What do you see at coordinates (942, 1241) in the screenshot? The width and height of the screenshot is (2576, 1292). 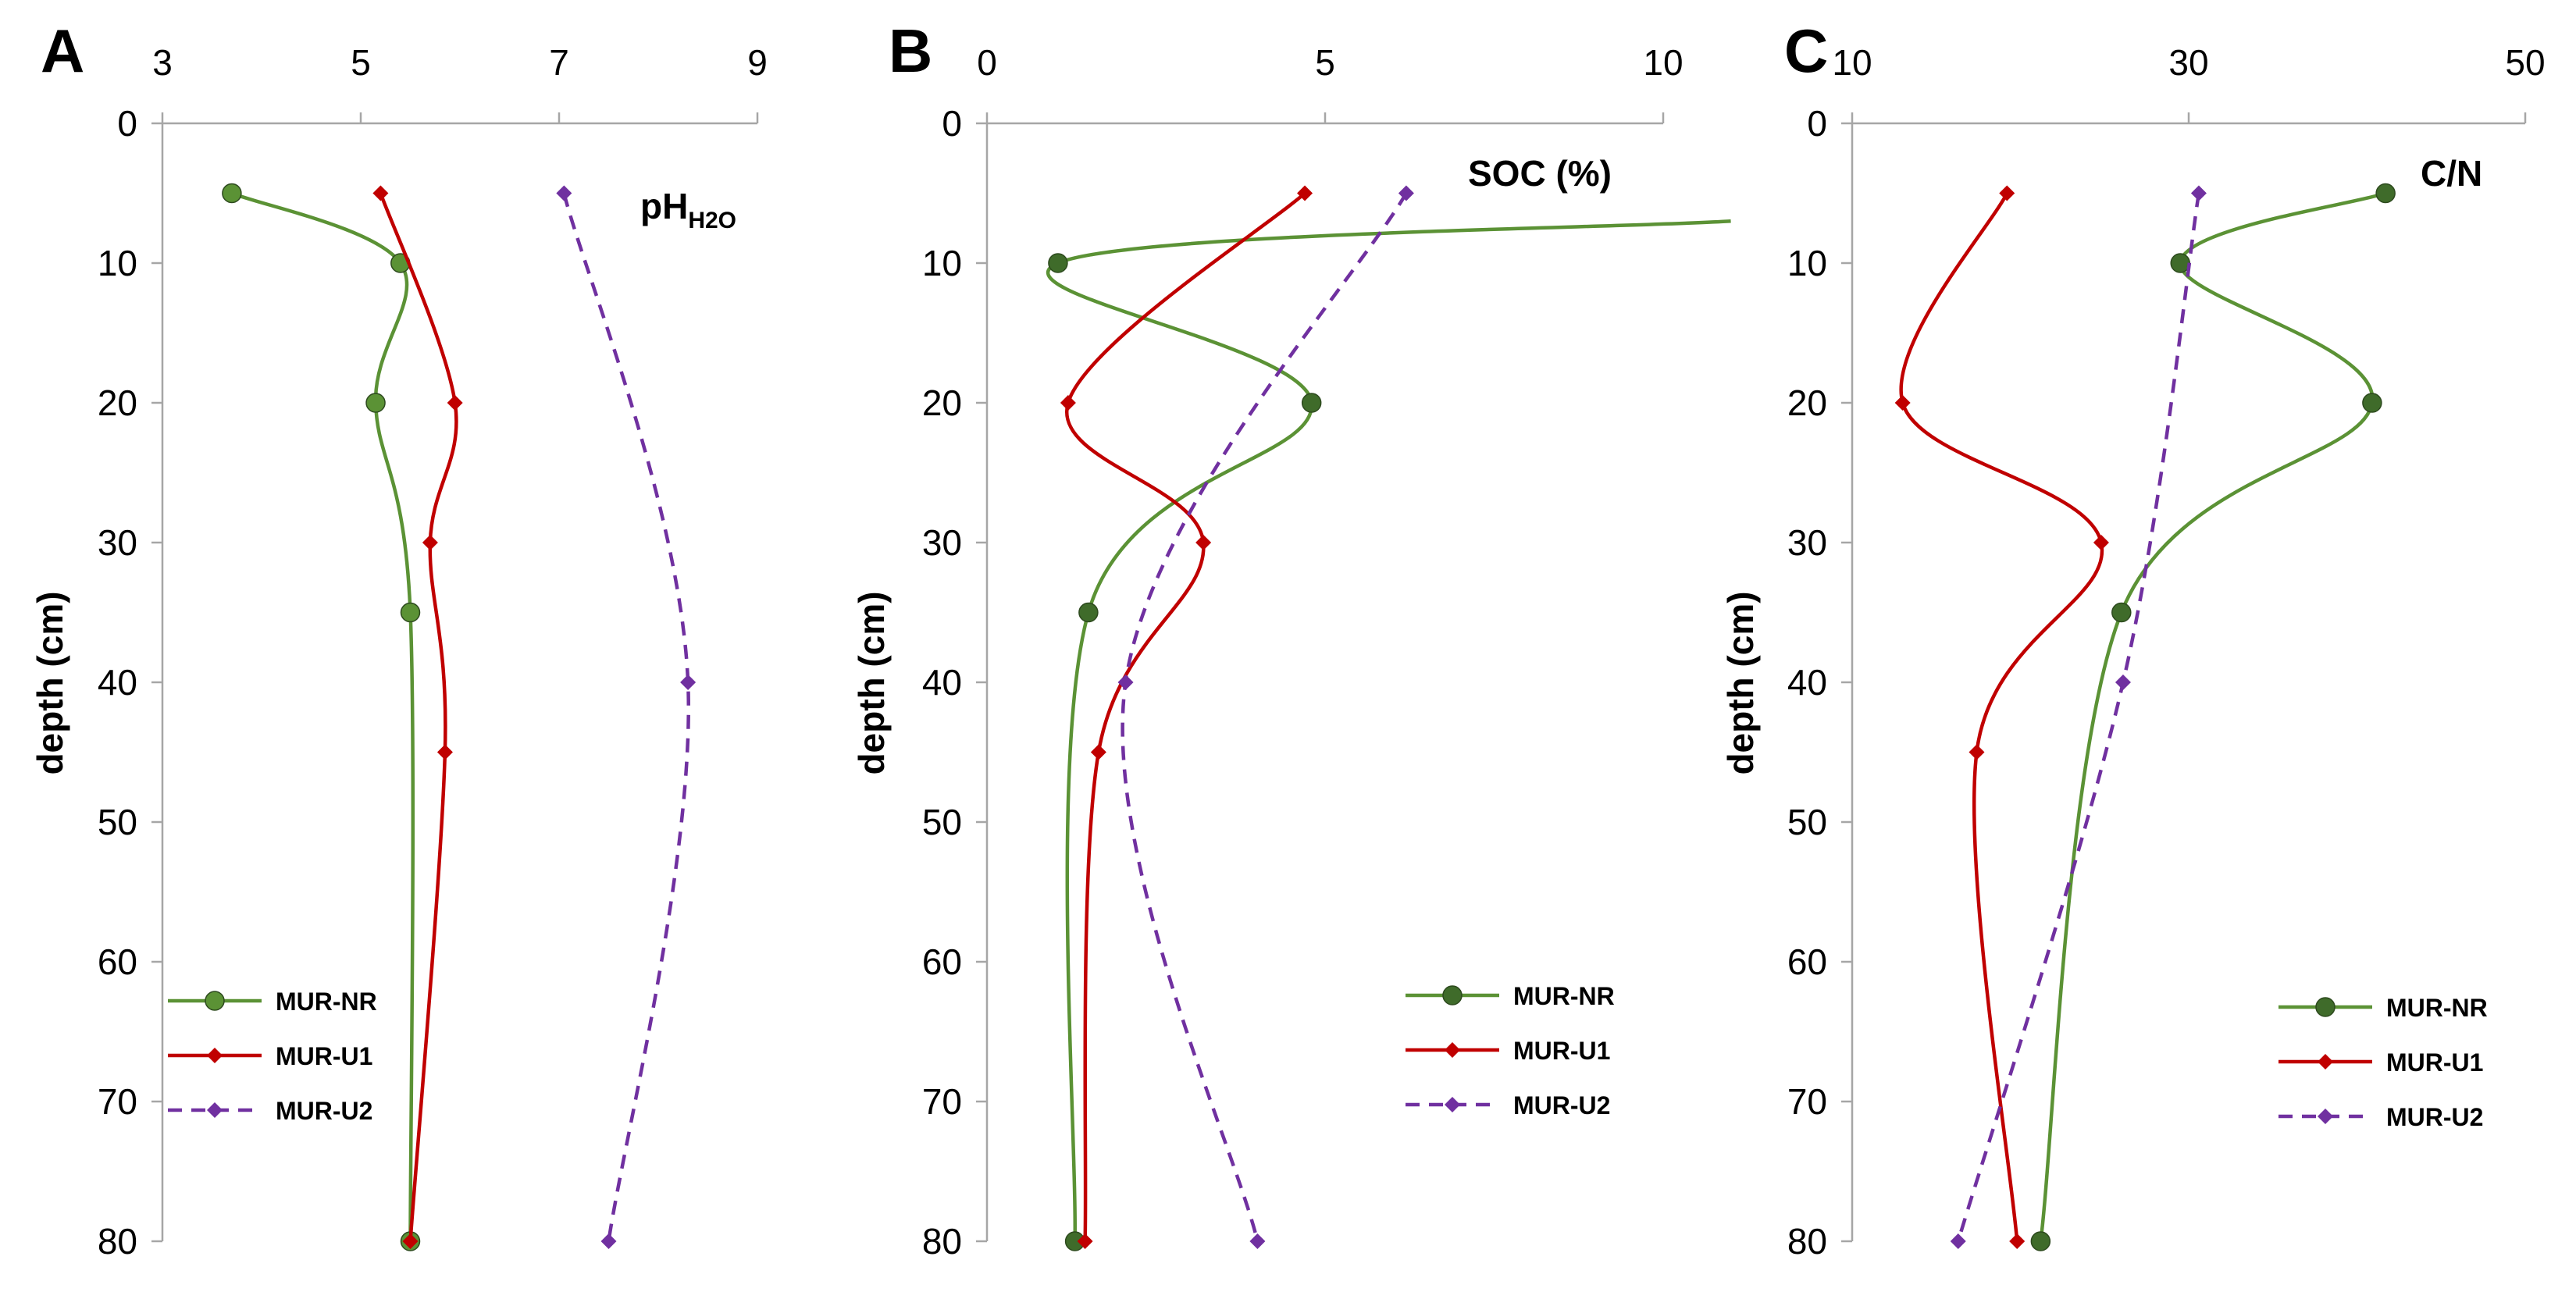 I see `panel-b-y-tick-label: 80` at bounding box center [942, 1241].